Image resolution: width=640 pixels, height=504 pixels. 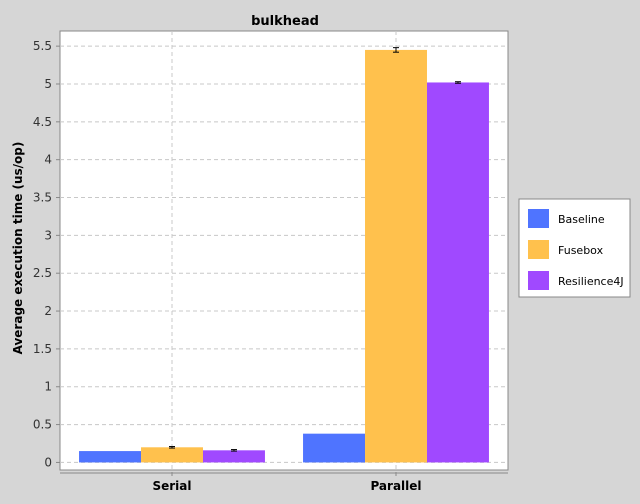 What do you see at coordinates (581, 219) in the screenshot?
I see `legend-label: Baseline` at bounding box center [581, 219].